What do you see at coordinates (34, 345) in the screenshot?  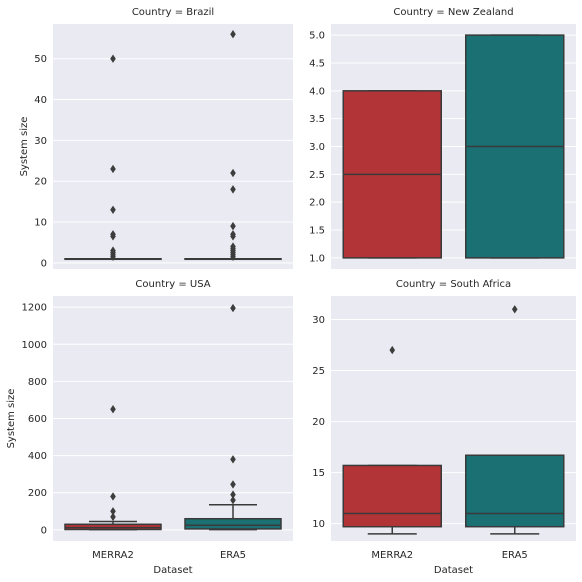 I see `y-tick-label: 1000` at bounding box center [34, 345].